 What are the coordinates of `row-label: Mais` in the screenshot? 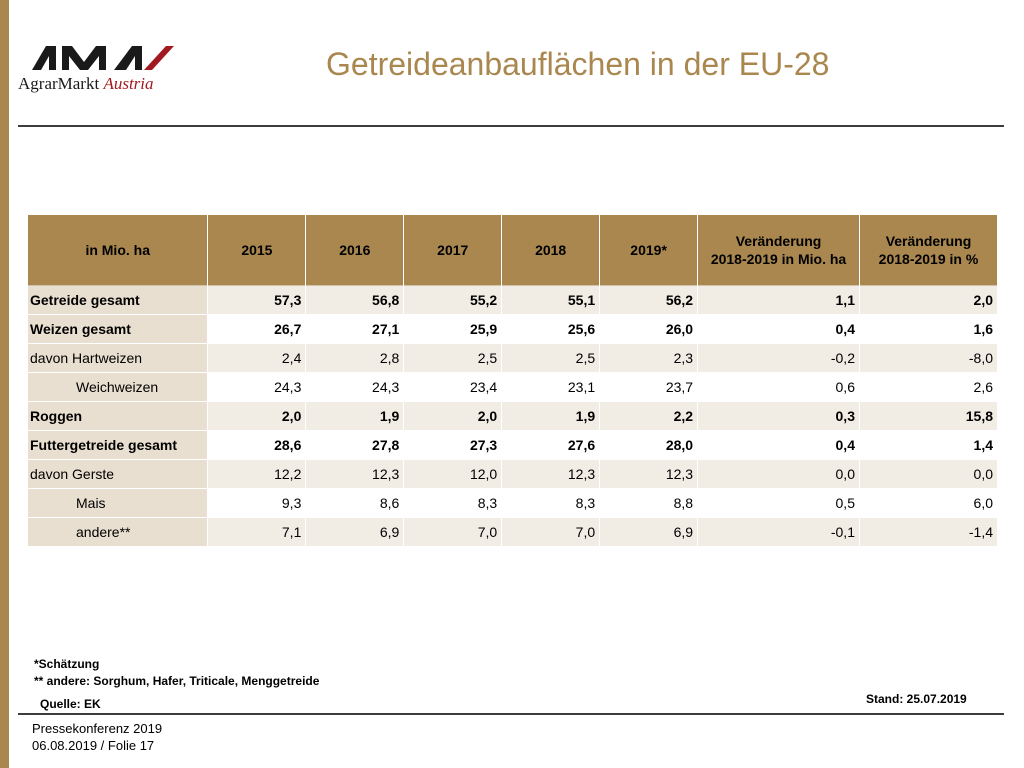 It's located at (118, 503).